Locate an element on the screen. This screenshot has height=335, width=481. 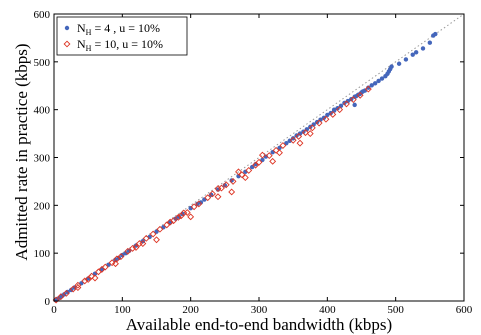
x-tick-label: 100 is located at coordinates (122, 310).